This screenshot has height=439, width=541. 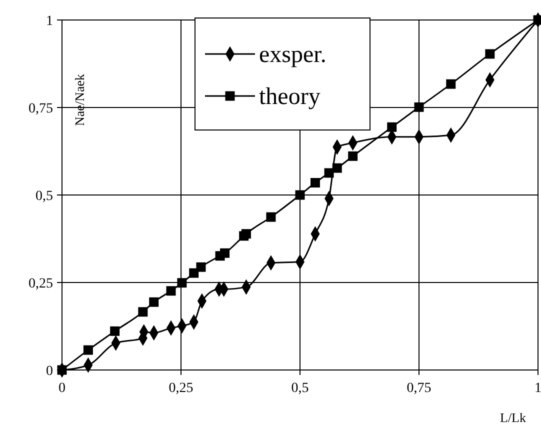 I want to click on legend-label: exsper., so click(x=292, y=55).